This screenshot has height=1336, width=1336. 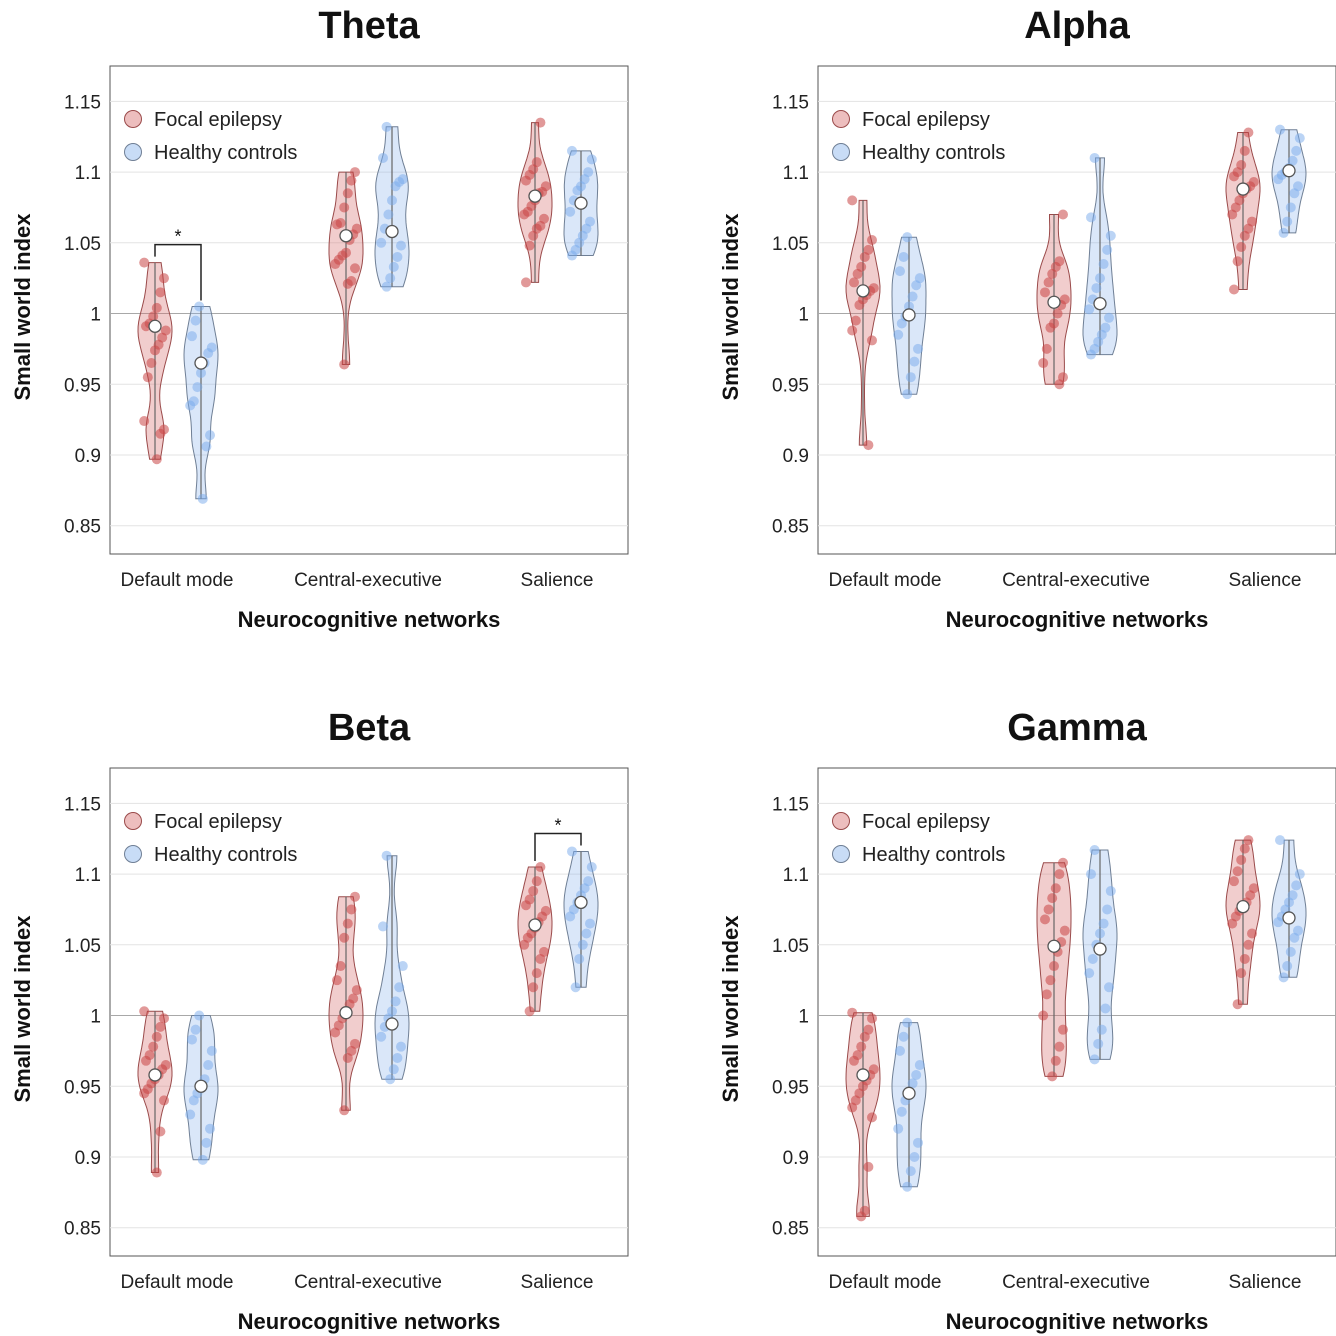 I want to click on y-tick-label: 0.9, so click(x=88, y=1158).